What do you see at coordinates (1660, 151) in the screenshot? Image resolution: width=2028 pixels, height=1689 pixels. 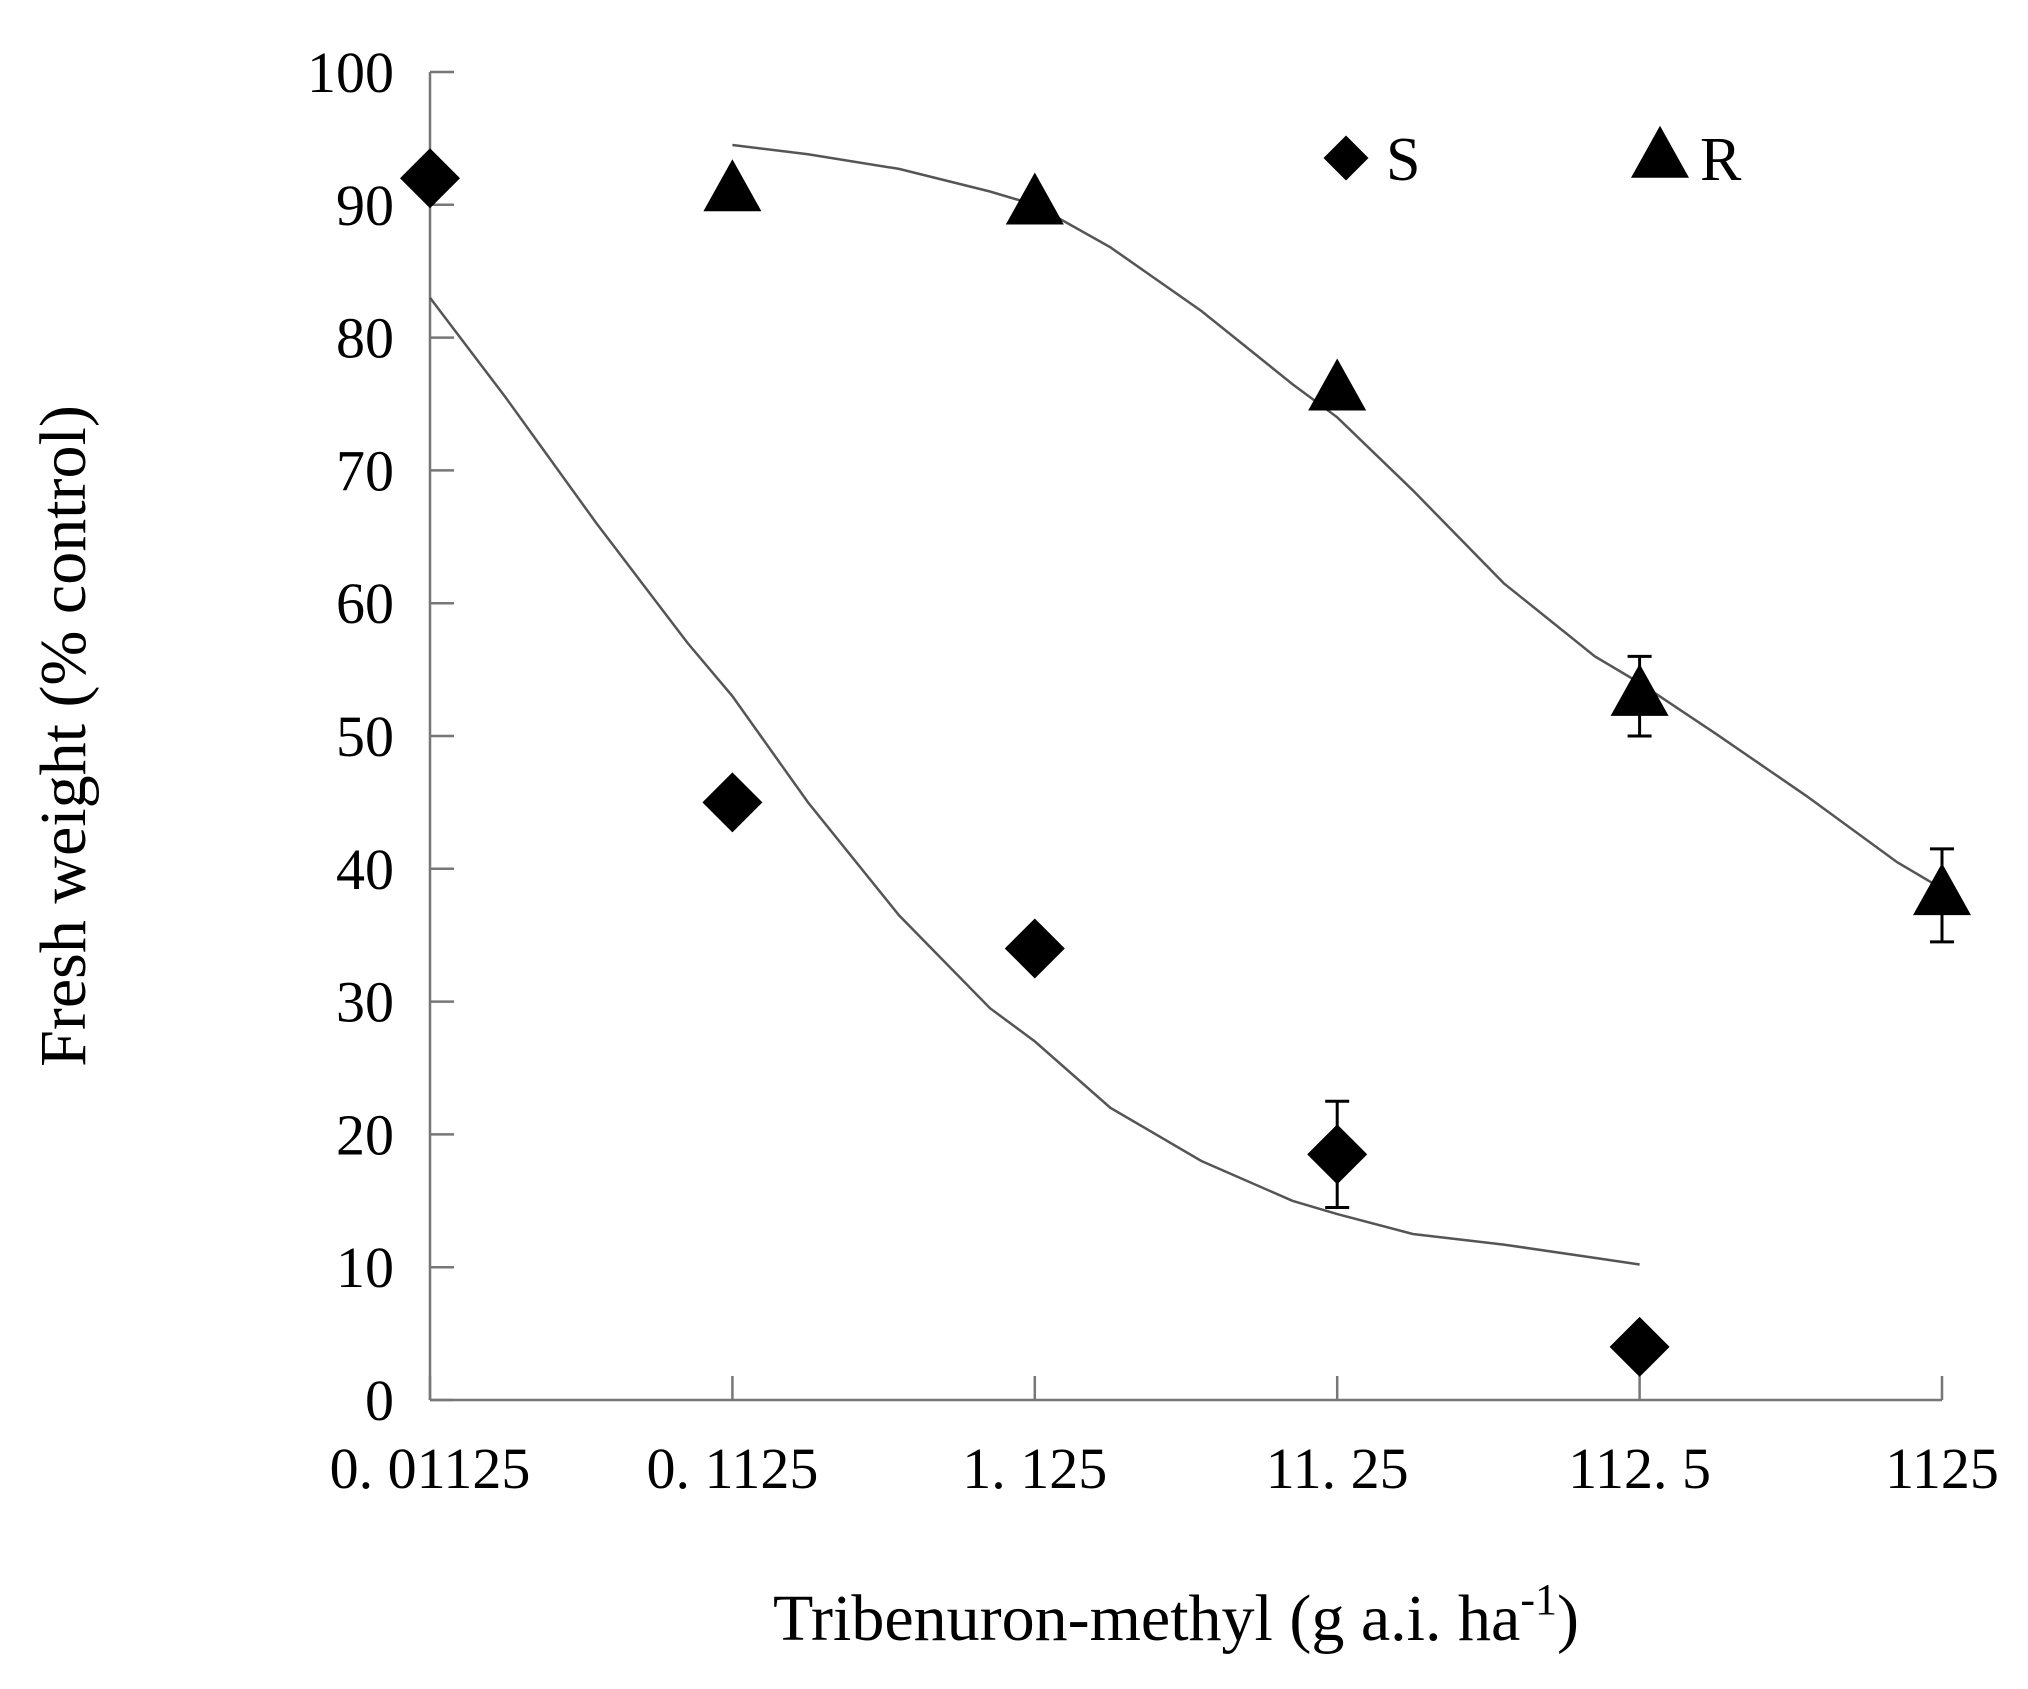 I see `legend-marker-R` at bounding box center [1660, 151].